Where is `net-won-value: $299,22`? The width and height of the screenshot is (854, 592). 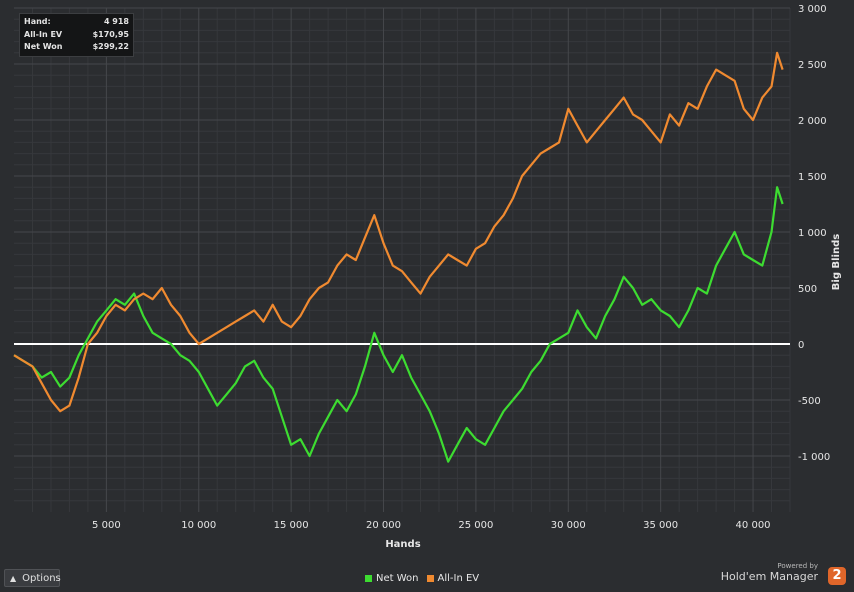
net-won-value: $299,22 is located at coordinates (110, 46).